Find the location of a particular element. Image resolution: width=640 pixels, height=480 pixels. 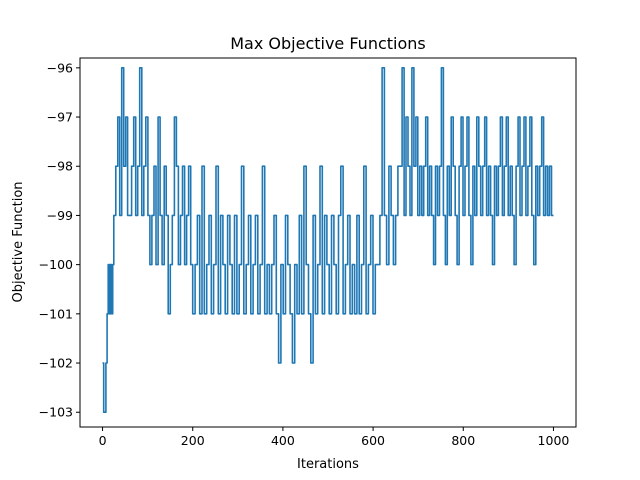

x-tick-label: 400 is located at coordinates (283, 440).